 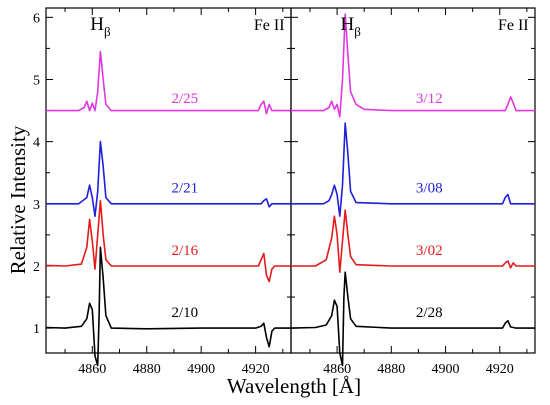 I want to click on y-tick-label: 6, so click(x=36, y=18).